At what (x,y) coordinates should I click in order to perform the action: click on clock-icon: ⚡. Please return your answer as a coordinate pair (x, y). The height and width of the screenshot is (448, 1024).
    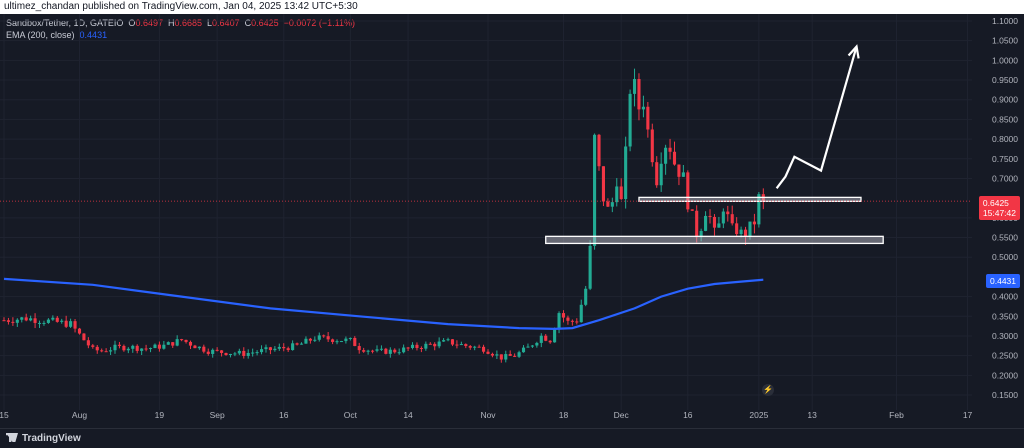
    Looking at the image, I should click on (768, 390).